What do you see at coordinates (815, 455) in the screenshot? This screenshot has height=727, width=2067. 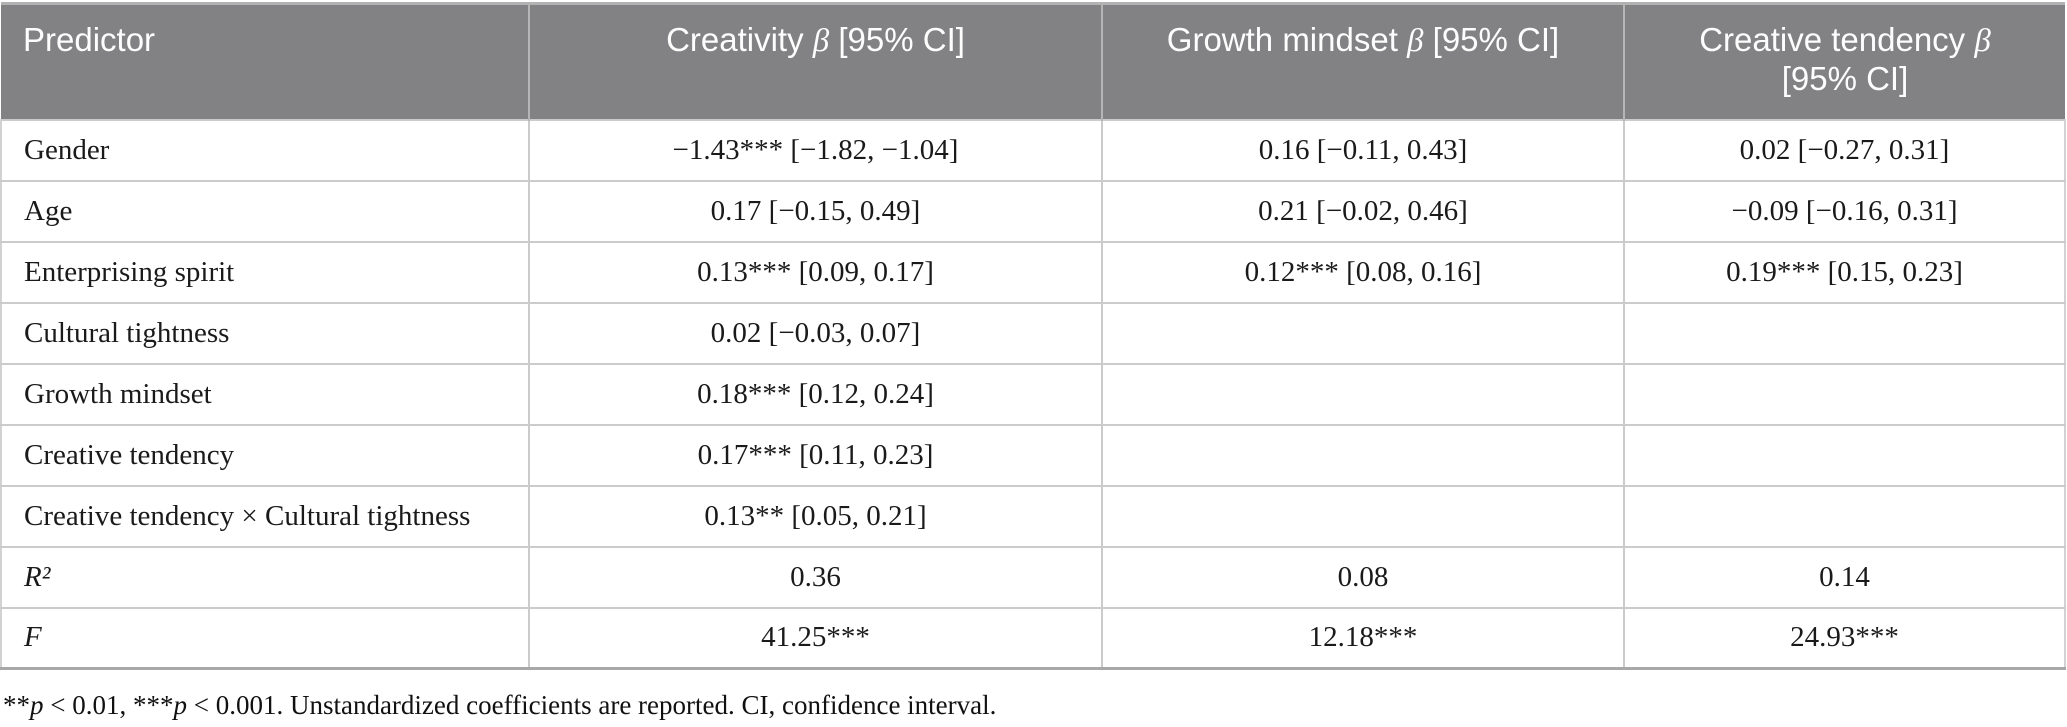 I see `value-cell: 0.17*** [0.11, 0.23]` at bounding box center [815, 455].